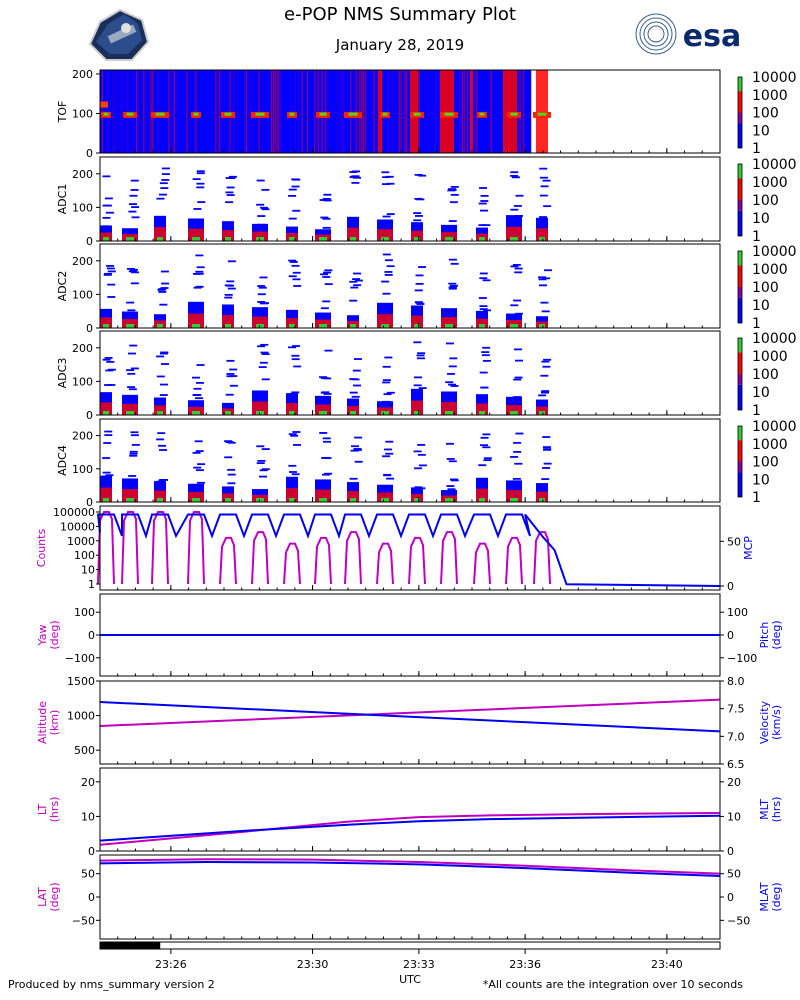 The image size is (800, 1000). I want to click on left-y-tick-label: 10, so click(88, 816).